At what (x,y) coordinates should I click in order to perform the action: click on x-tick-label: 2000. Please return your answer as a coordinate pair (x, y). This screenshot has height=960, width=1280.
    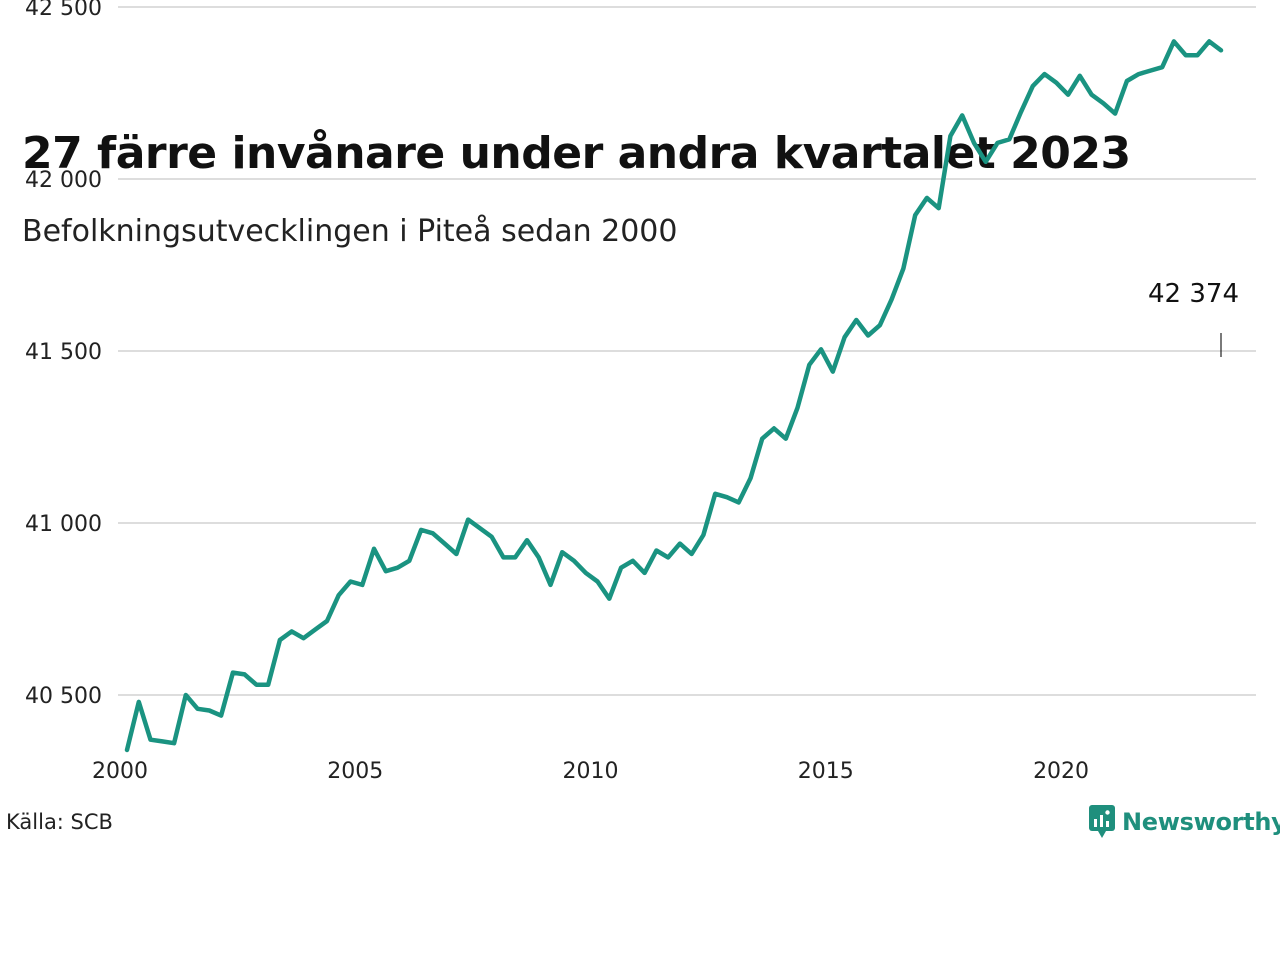
    Looking at the image, I should click on (120, 771).